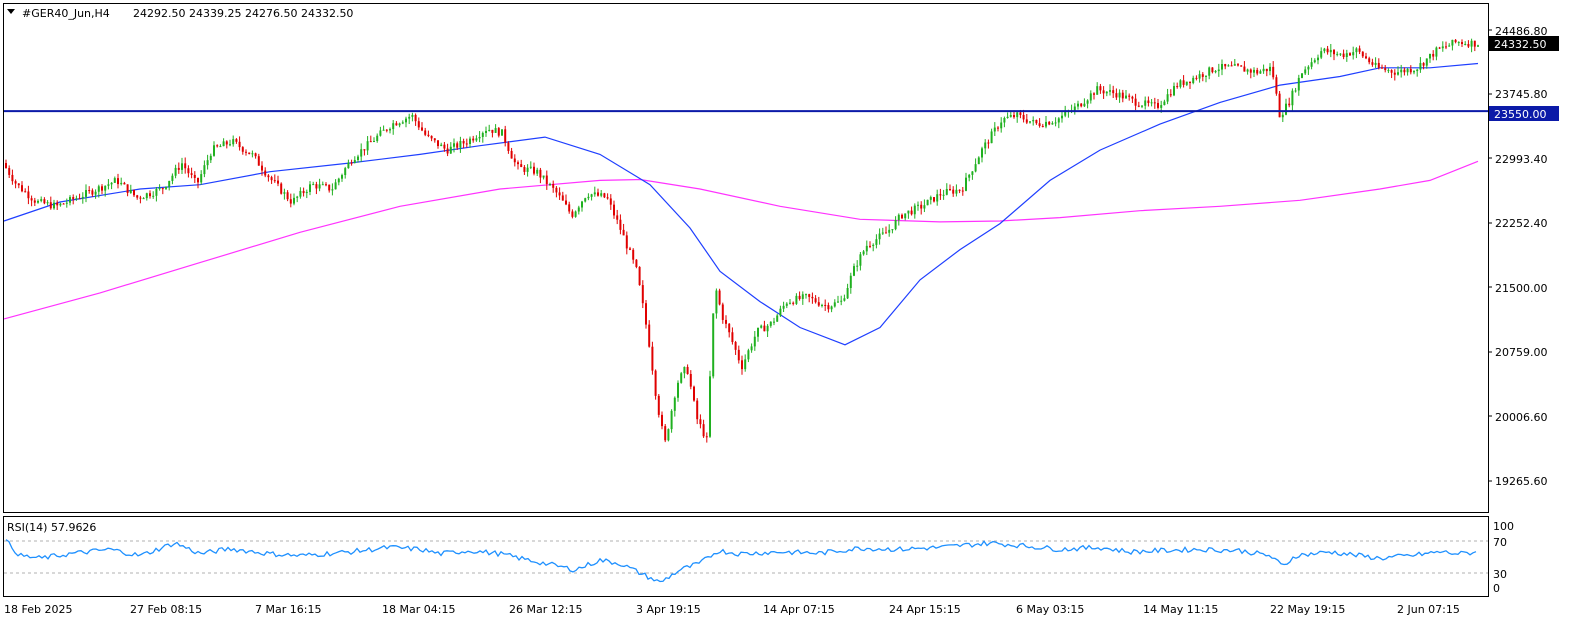 This screenshot has width=1582, height=629. What do you see at coordinates (1520, 44) in the screenshot?
I see `current-price-tag-text: 24332.50` at bounding box center [1520, 44].